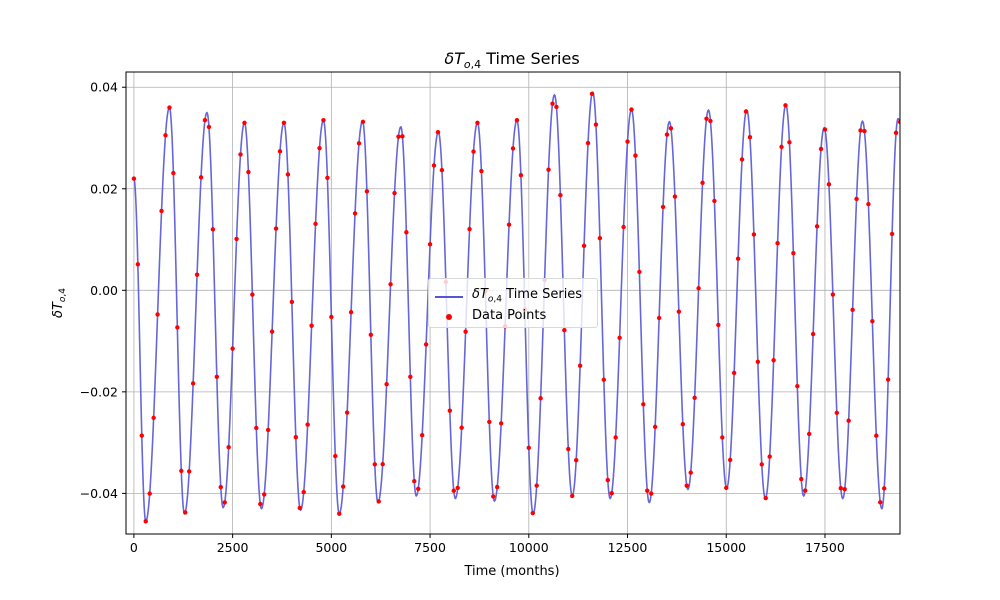 The width and height of the screenshot is (1000, 600). I want to click on x-tick-label: 0, so click(134, 547).